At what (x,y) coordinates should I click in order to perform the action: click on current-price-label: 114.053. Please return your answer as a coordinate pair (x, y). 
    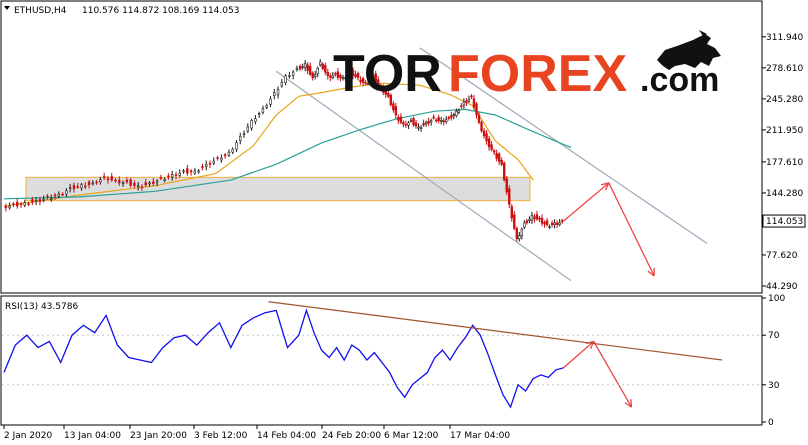
    Looking at the image, I should click on (784, 222).